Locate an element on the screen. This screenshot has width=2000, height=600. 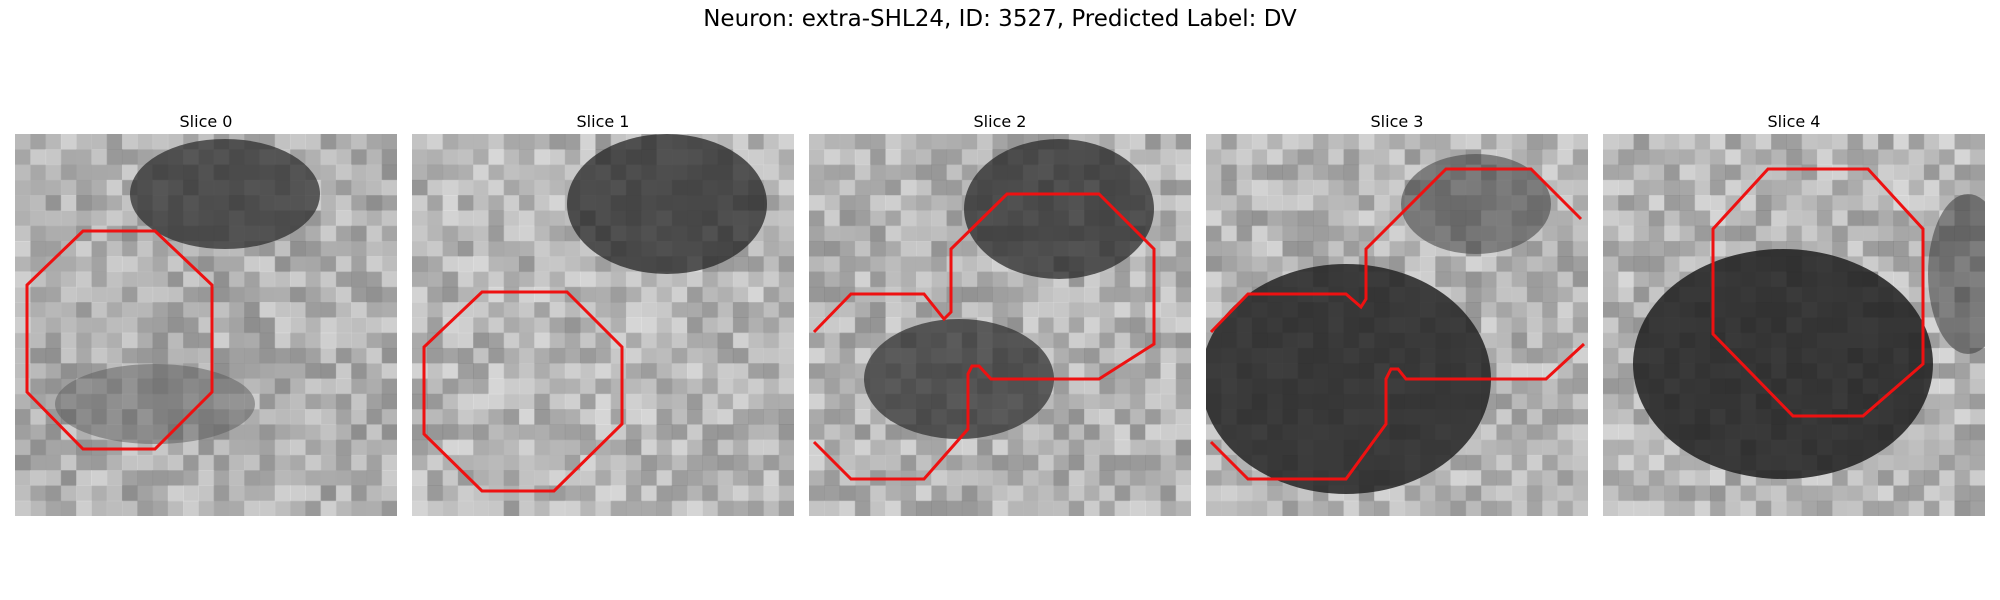
dark-blob is located at coordinates (155, 404).